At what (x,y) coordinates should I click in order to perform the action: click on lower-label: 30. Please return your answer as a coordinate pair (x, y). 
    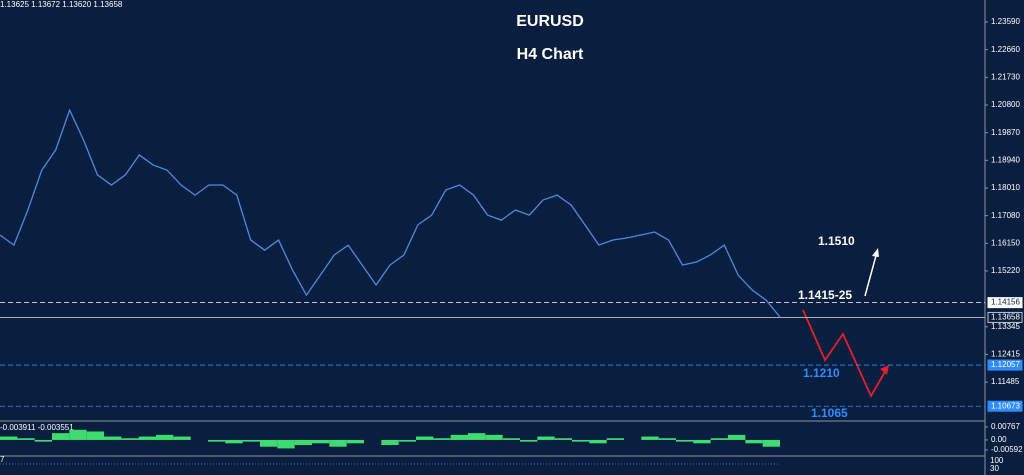
    Looking at the image, I should click on (994, 468).